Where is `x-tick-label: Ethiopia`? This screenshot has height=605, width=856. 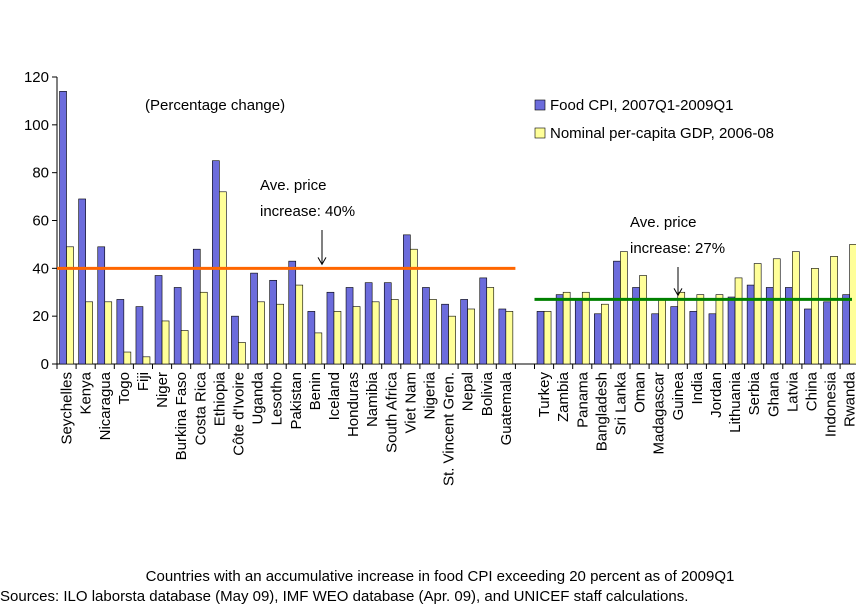
x-tick-label: Ethiopia is located at coordinates (219, 398).